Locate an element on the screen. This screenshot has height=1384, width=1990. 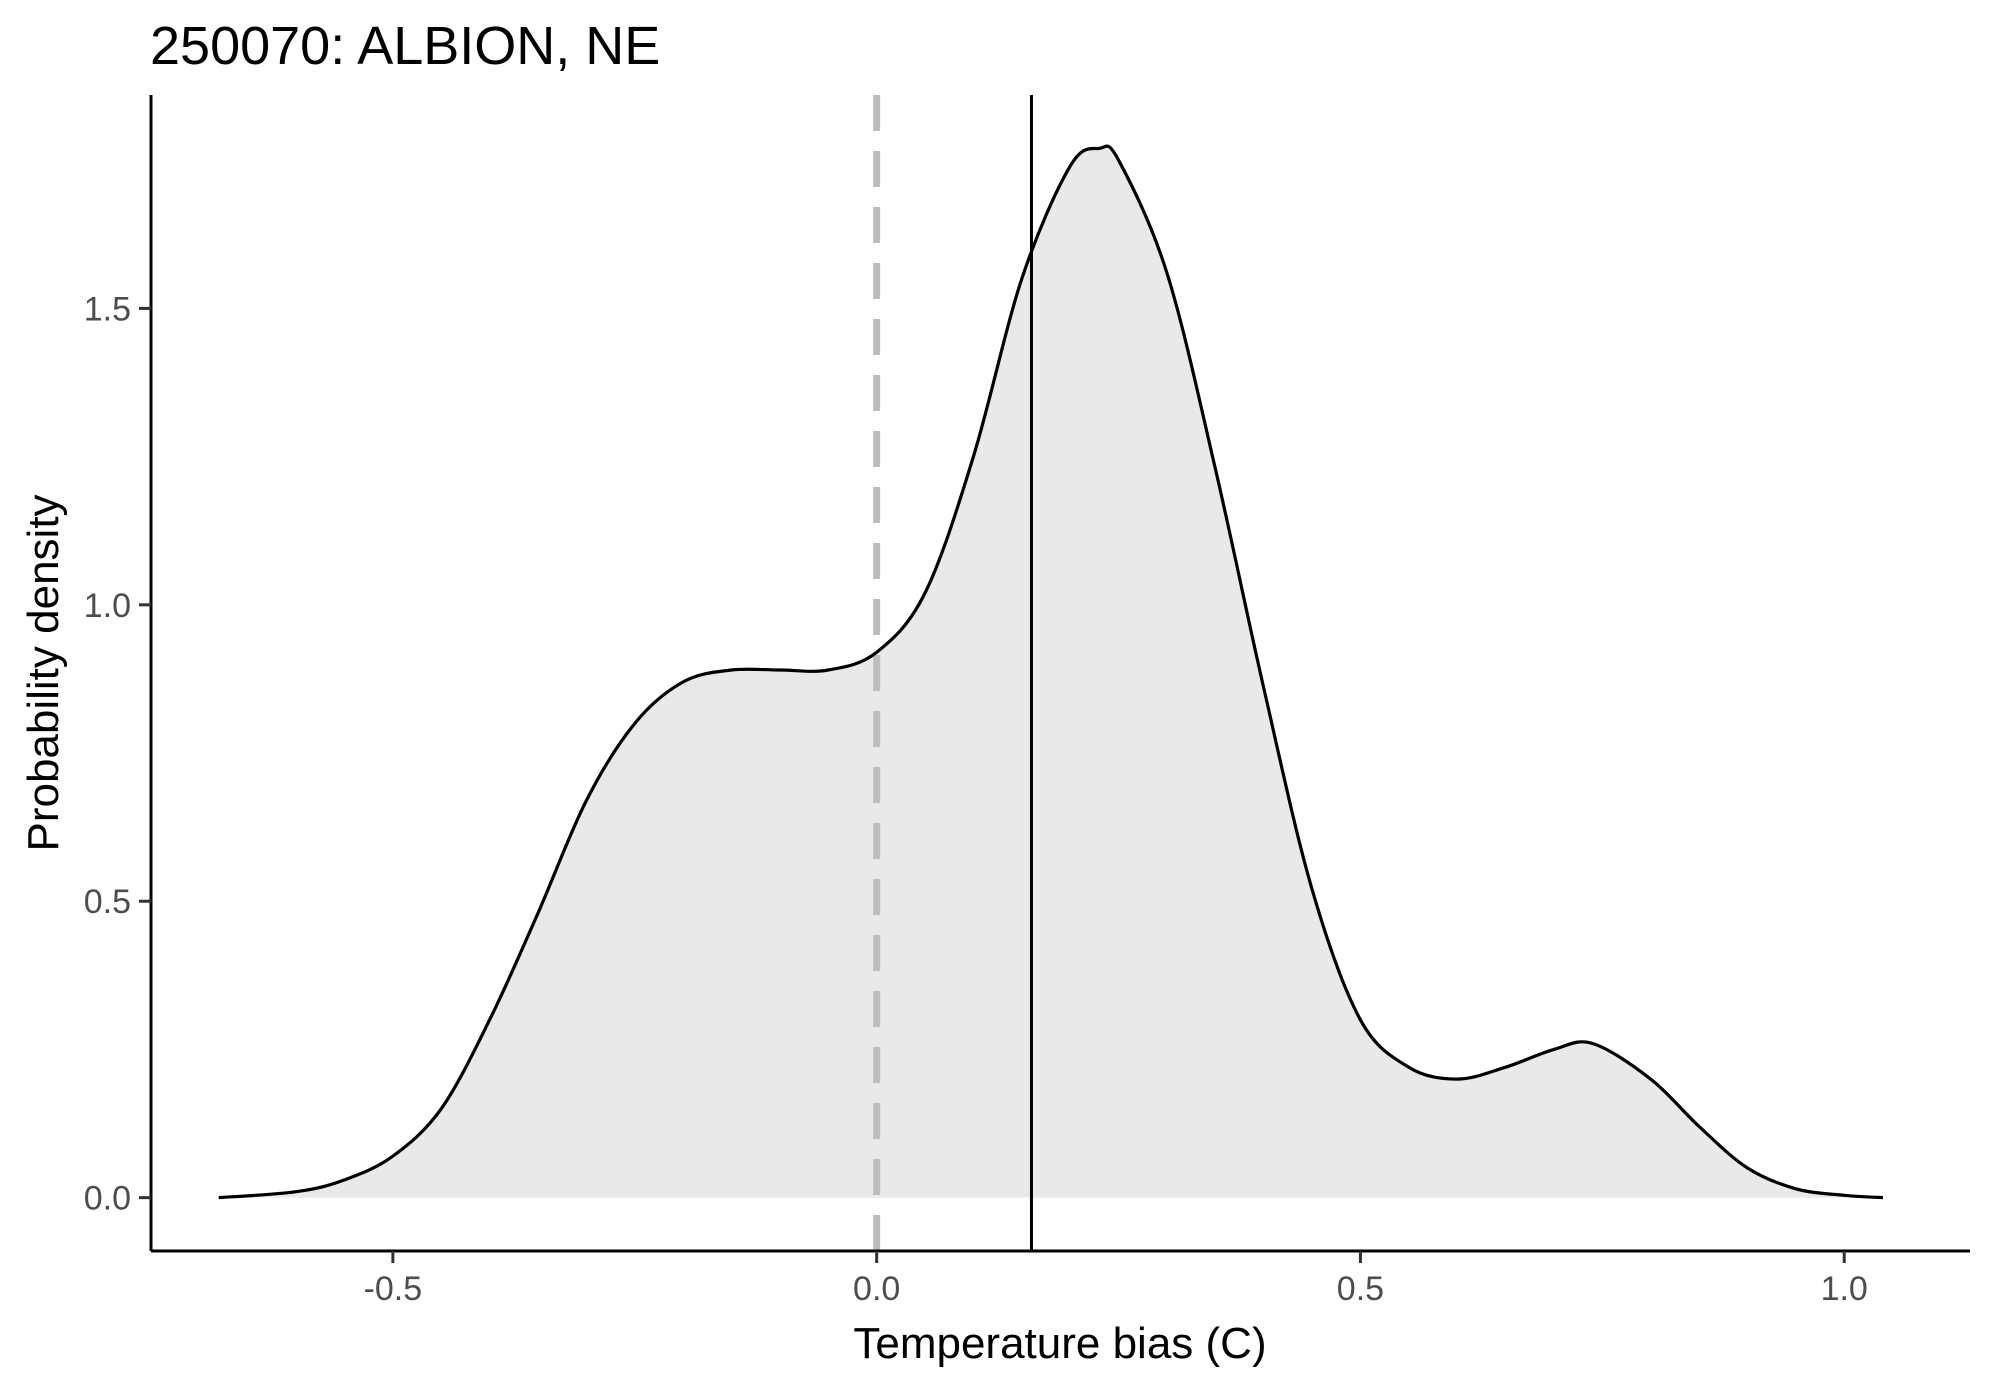
y-tick-label: 1.0 is located at coordinates (107, 606).